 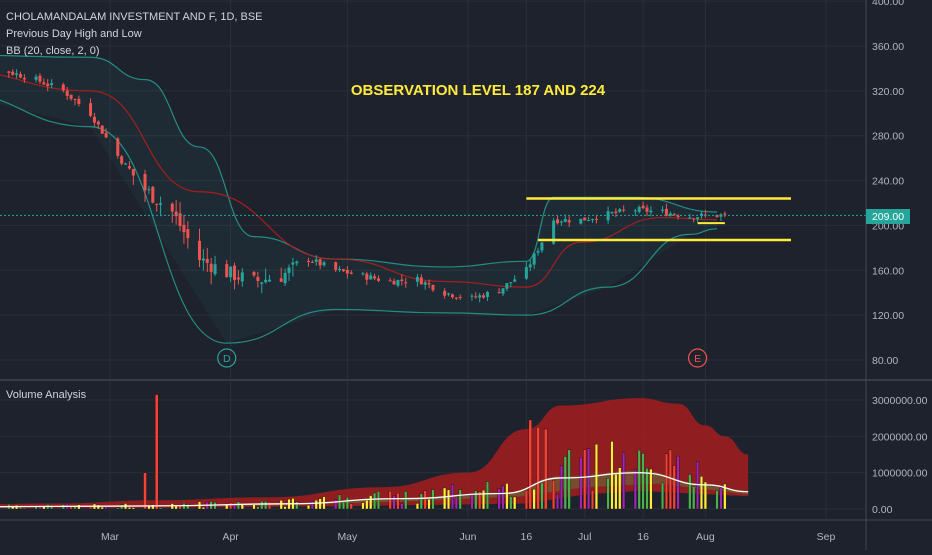 What do you see at coordinates (53, 51) in the screenshot?
I see `indicator-bb: BB (20, close, 2, 0)` at bounding box center [53, 51].